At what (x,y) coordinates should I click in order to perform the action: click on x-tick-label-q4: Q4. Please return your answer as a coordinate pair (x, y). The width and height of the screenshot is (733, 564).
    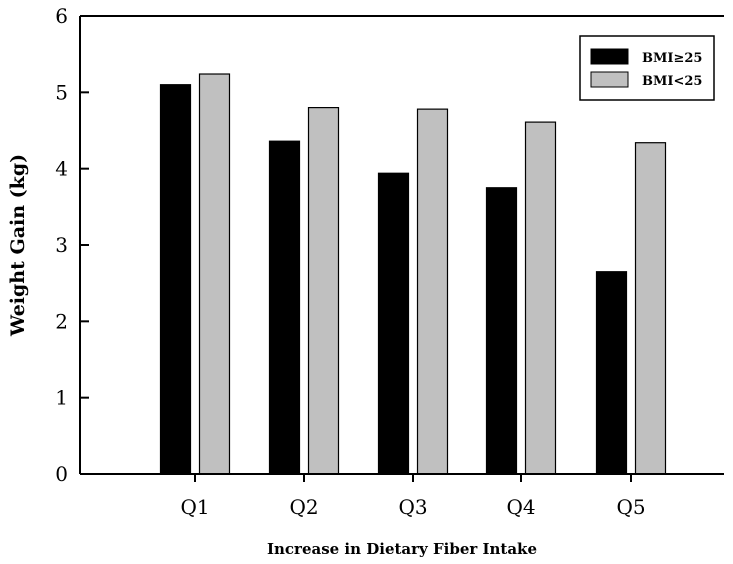
    Looking at the image, I should click on (520, 507).